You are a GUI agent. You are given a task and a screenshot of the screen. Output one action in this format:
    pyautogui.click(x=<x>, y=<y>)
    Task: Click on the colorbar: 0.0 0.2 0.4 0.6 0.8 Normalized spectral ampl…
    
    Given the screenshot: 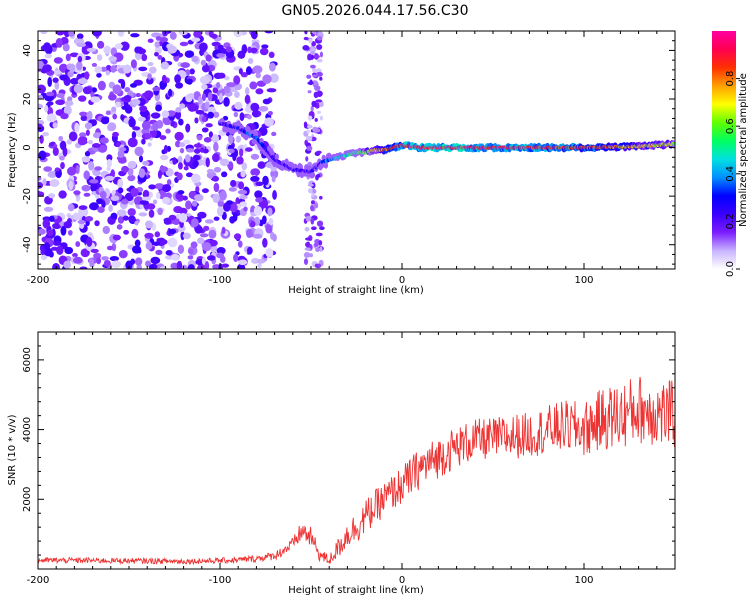 What is the action you would take?
    pyautogui.click(x=730, y=154)
    